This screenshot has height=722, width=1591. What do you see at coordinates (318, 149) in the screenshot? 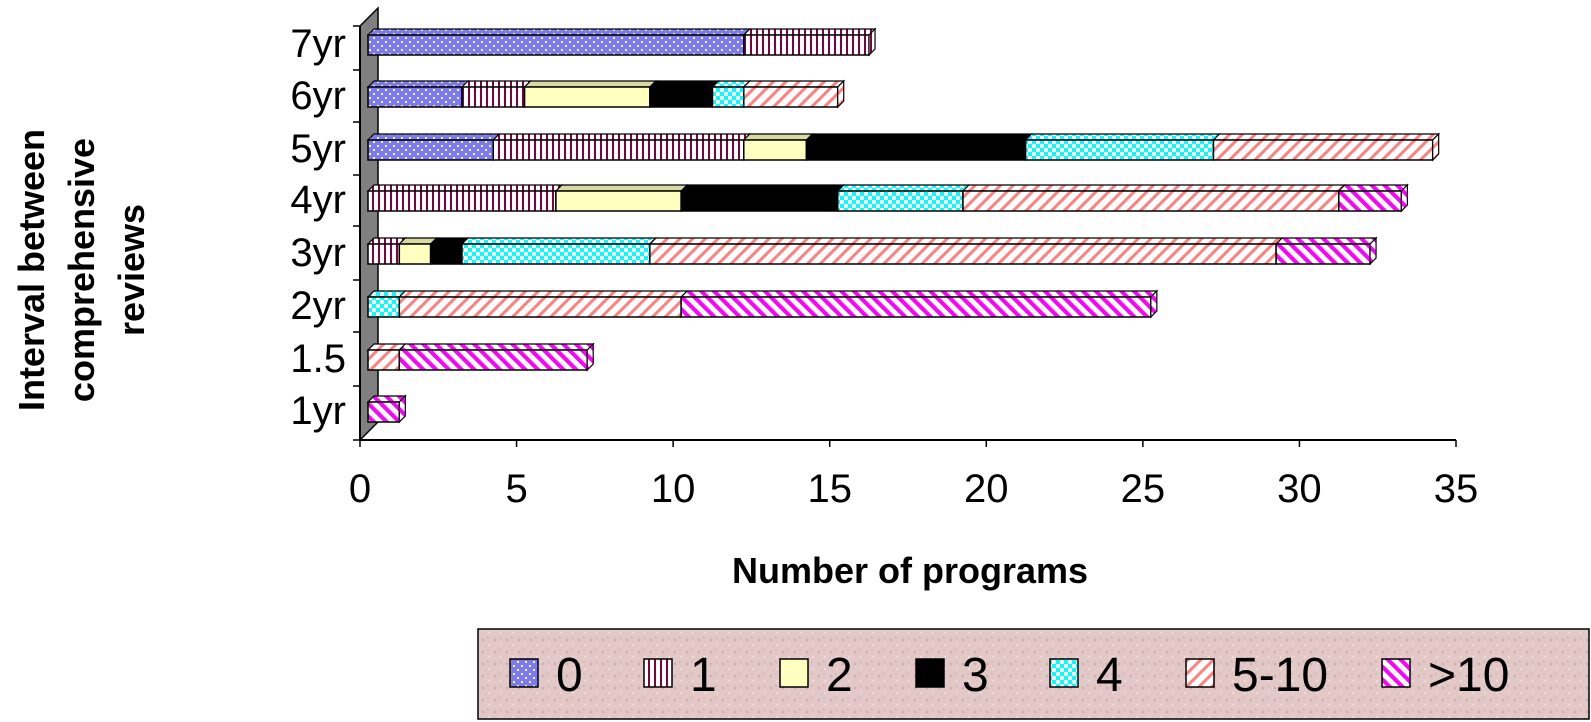
I see `y-tick-label: 5yr` at bounding box center [318, 149].